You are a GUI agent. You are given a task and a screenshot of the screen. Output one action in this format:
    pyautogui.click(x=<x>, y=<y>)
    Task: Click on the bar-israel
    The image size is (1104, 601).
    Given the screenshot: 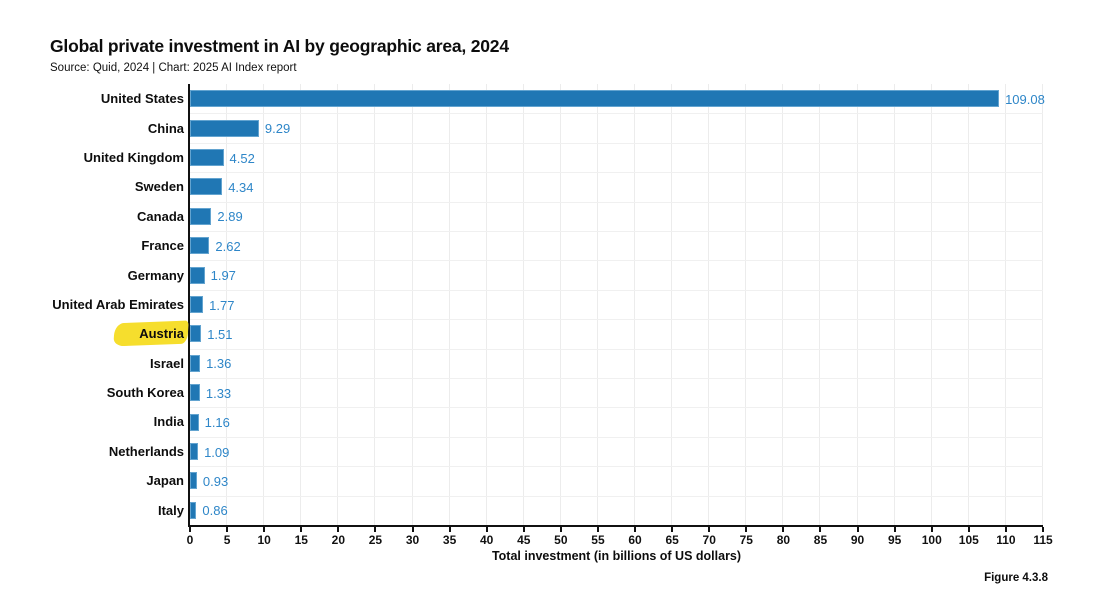 What is the action you would take?
    pyautogui.click(x=195, y=363)
    